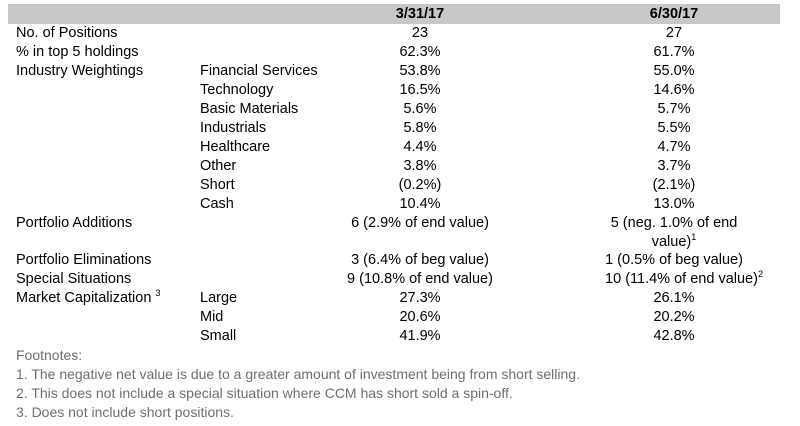  What do you see at coordinates (420, 336) in the screenshot?
I see `value-q1: 41.9%` at bounding box center [420, 336].